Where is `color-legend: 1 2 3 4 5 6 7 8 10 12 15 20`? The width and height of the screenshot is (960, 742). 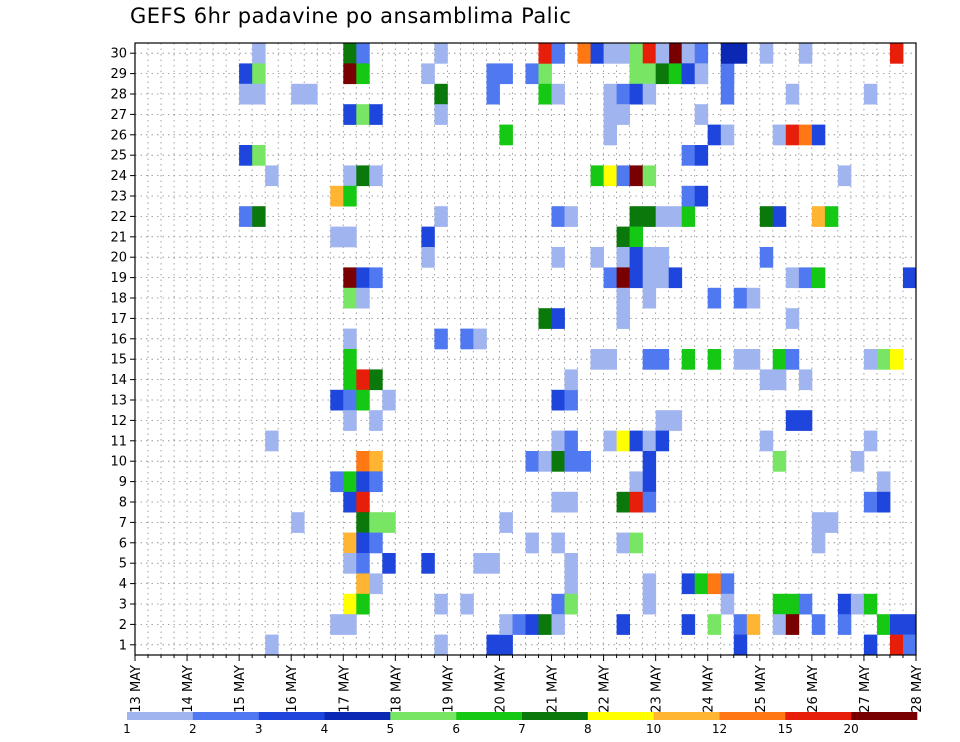 color-legend: 1 2 3 4 5 6 7 8 10 12 15 20 is located at coordinates (520, 724).